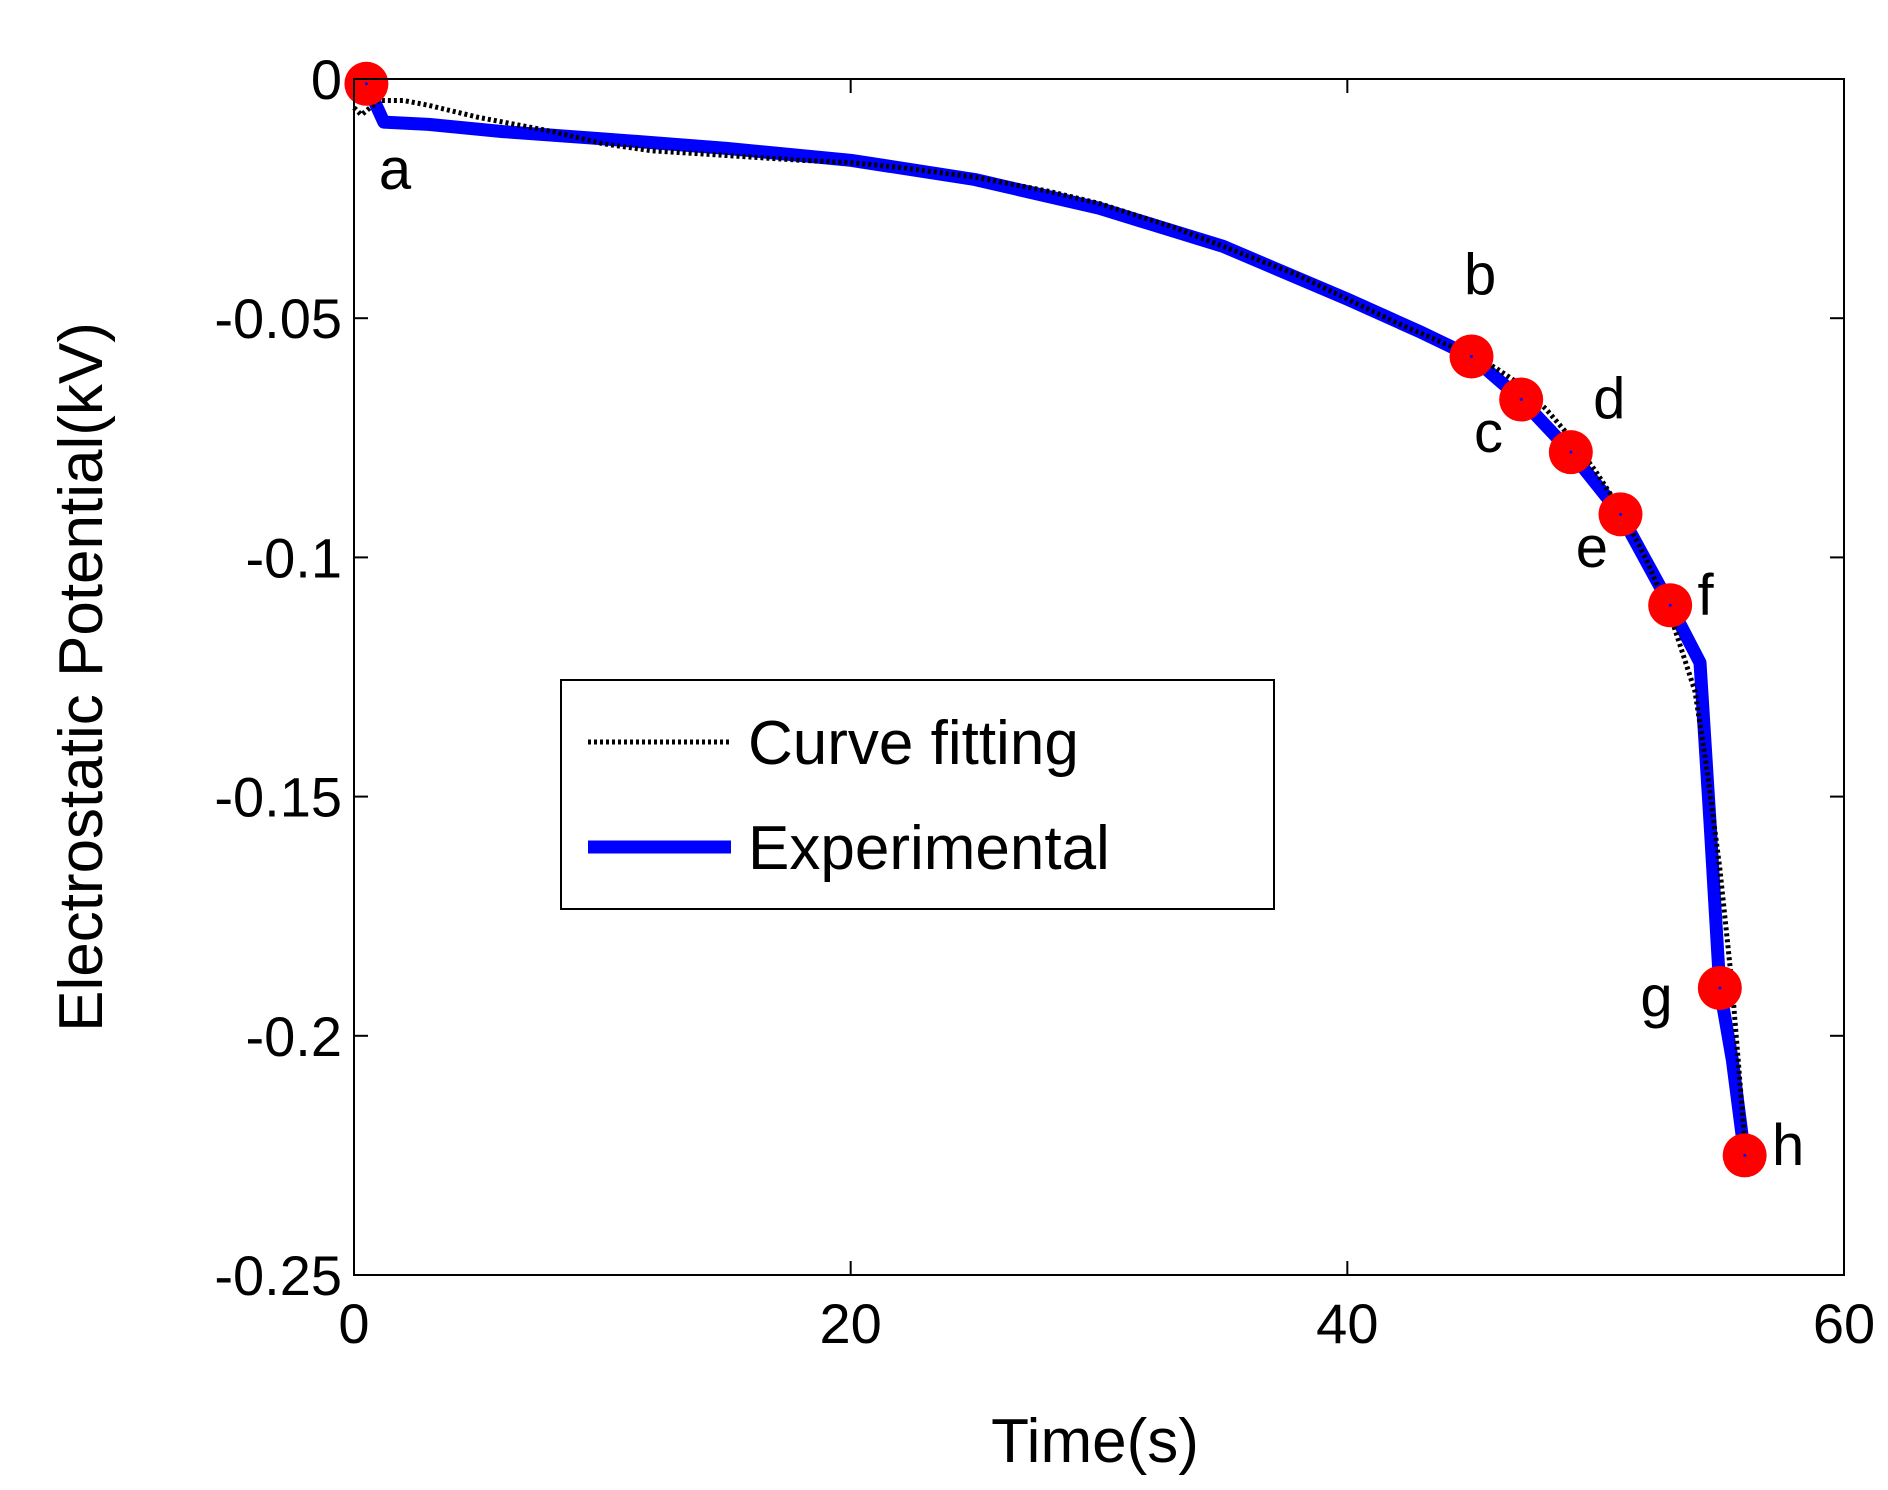 This screenshot has height=1490, width=1888. I want to click on point-center-g, so click(1720, 988).